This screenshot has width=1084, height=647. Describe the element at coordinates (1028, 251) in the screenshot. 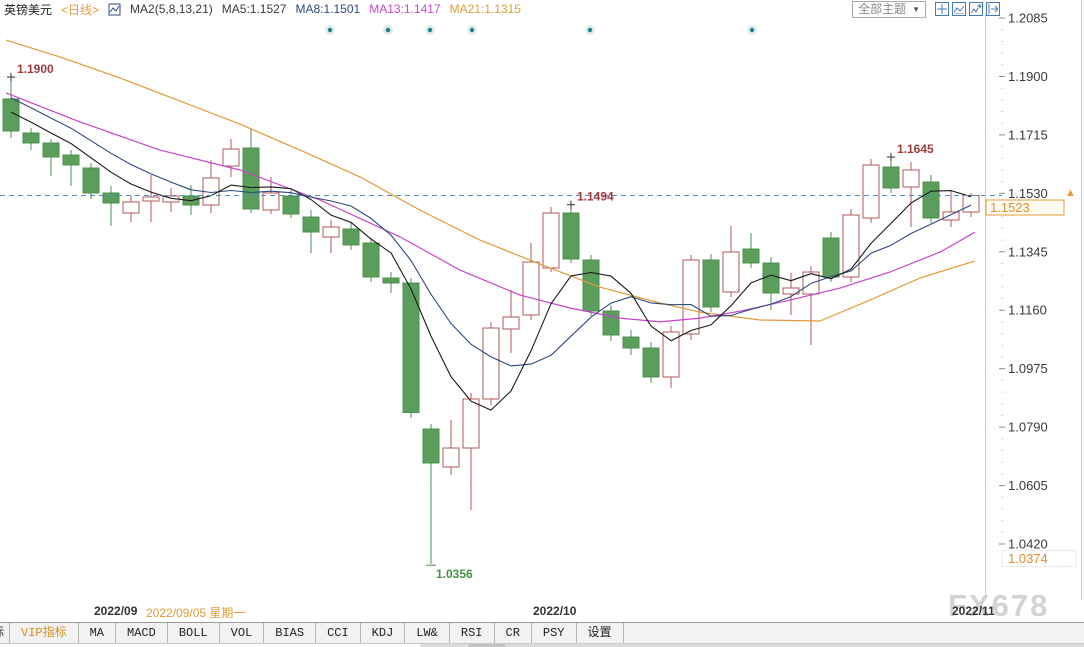

I see `svg-text: 1.1345` at that location.